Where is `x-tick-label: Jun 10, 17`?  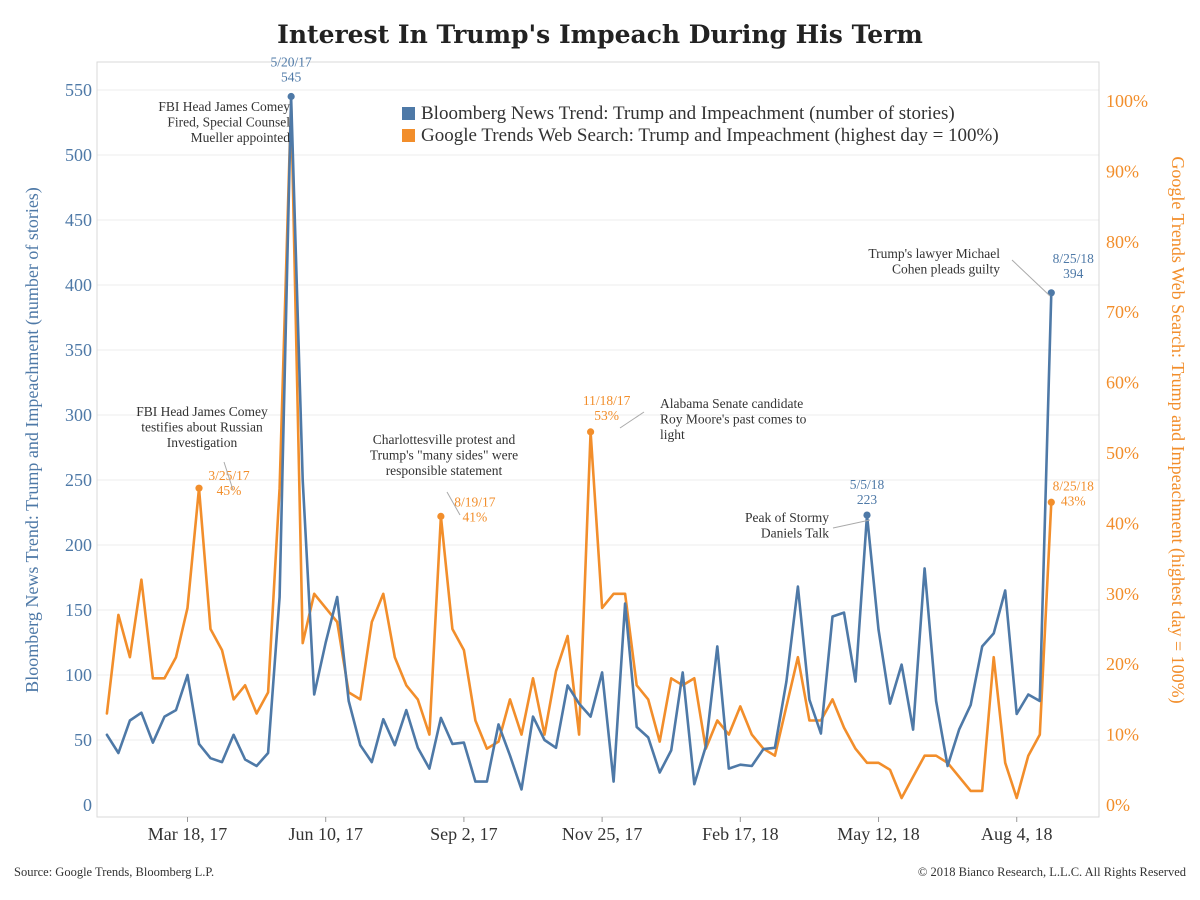
x-tick-label: Jun 10, 17 is located at coordinates (325, 834).